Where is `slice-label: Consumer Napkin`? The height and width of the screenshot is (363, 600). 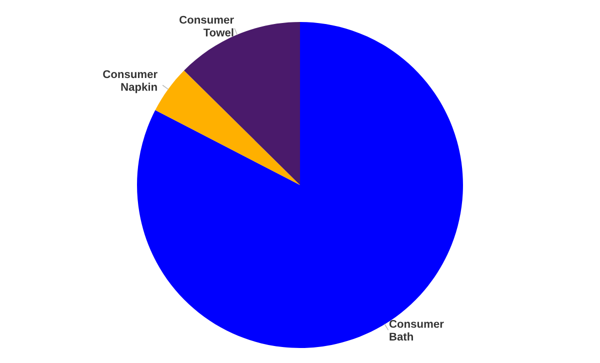
slice-label: Consumer Napkin is located at coordinates (130, 82).